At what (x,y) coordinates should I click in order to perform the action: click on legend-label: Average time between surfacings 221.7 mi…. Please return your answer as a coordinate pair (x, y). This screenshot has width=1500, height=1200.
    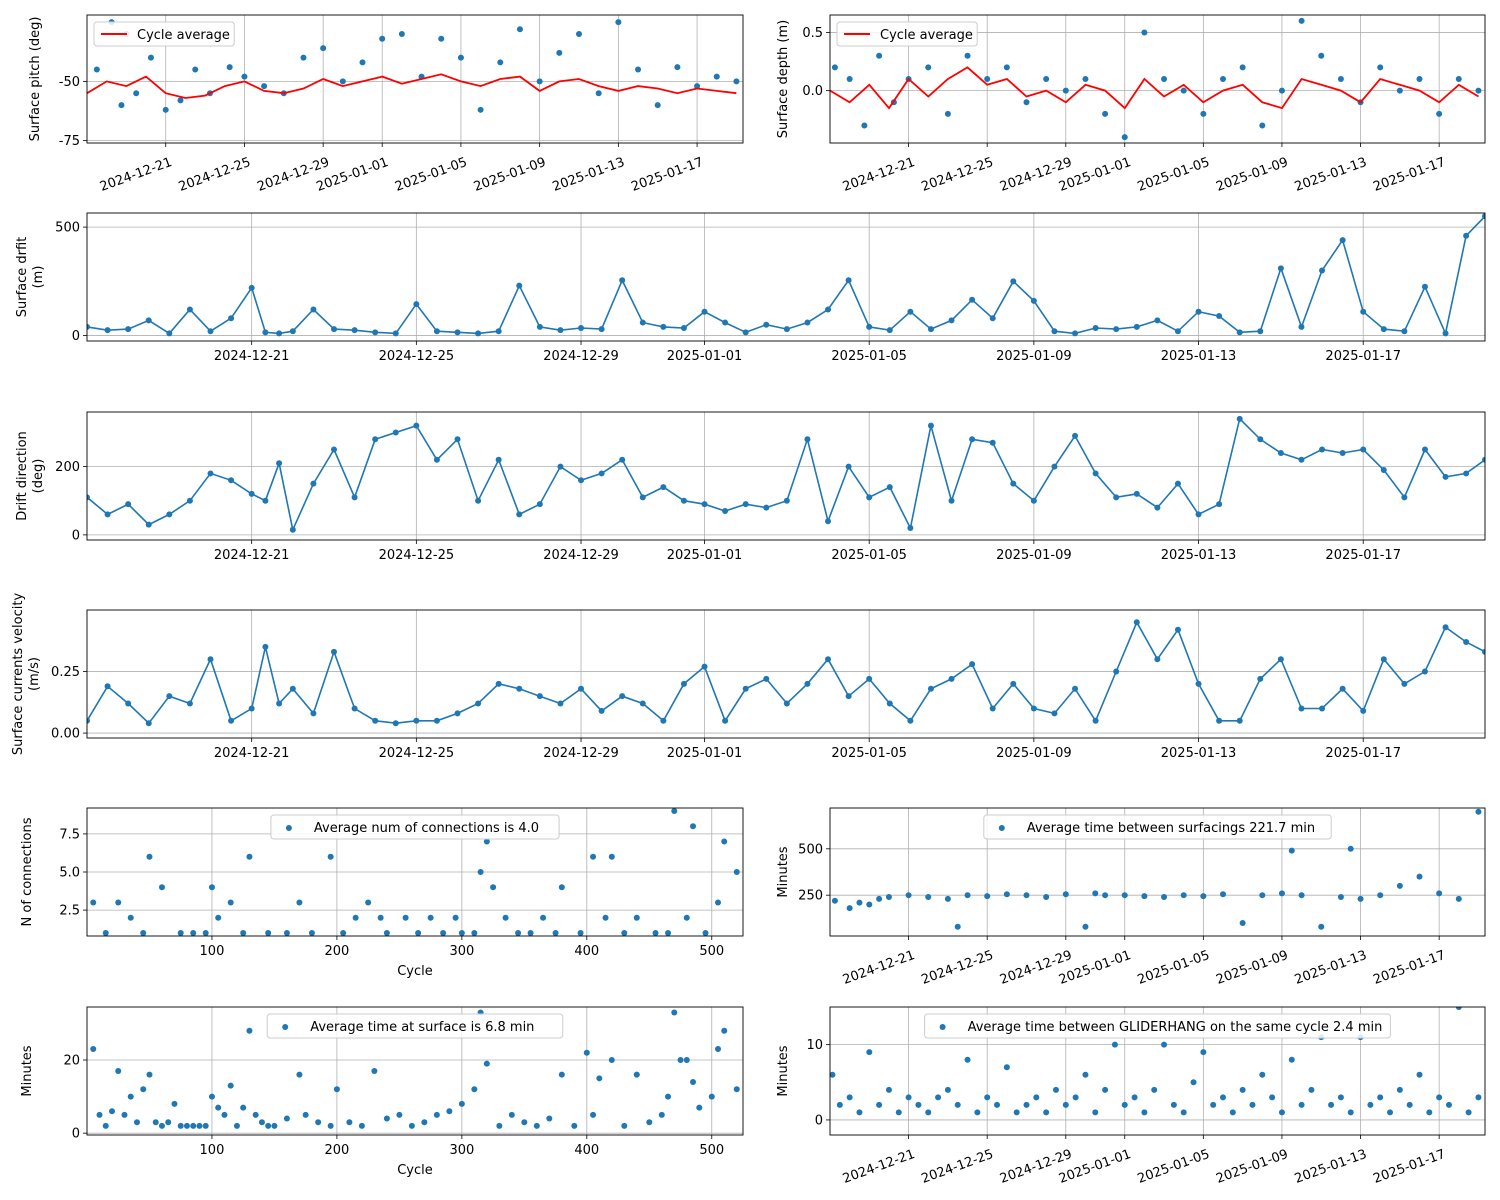
    Looking at the image, I should click on (1171, 828).